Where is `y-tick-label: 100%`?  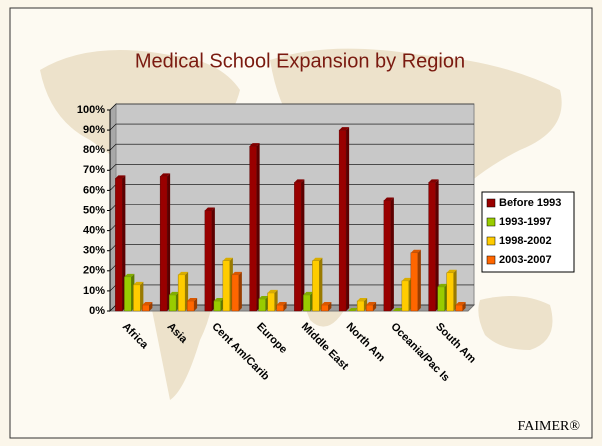
y-tick-label: 100% is located at coordinates (91, 110).